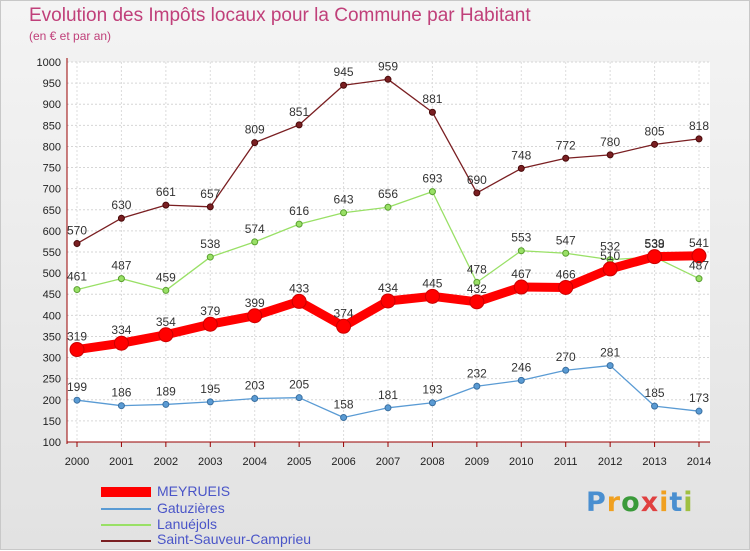  I want to click on data-label-meyrueis: 374, so click(344, 313).